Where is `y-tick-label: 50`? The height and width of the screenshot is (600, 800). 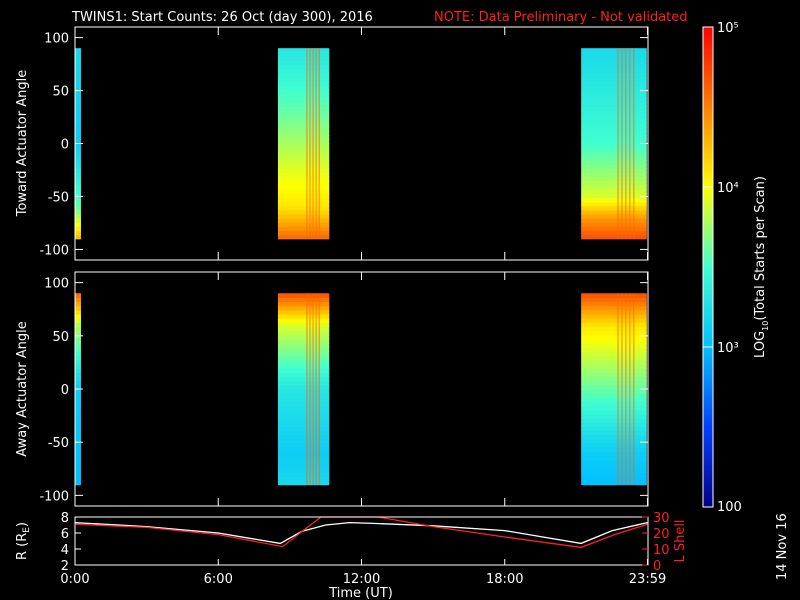
y-tick-label: 50 is located at coordinates (60, 92).